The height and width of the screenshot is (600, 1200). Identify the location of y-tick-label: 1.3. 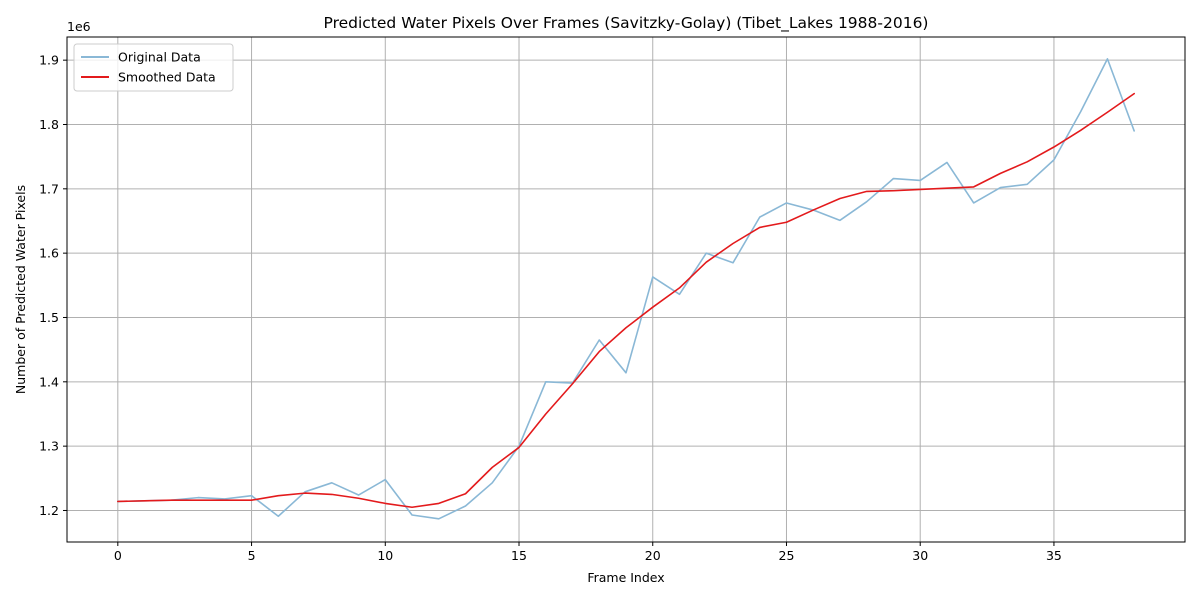
(49, 446).